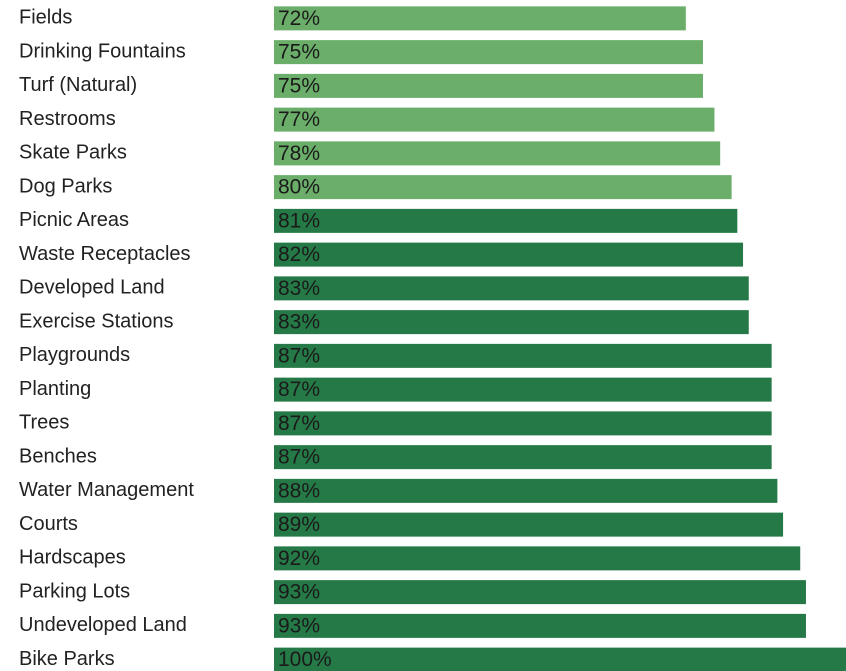 The width and height of the screenshot is (846, 671). Describe the element at coordinates (299, 153) in the screenshot. I see `value-label: 78%` at that location.